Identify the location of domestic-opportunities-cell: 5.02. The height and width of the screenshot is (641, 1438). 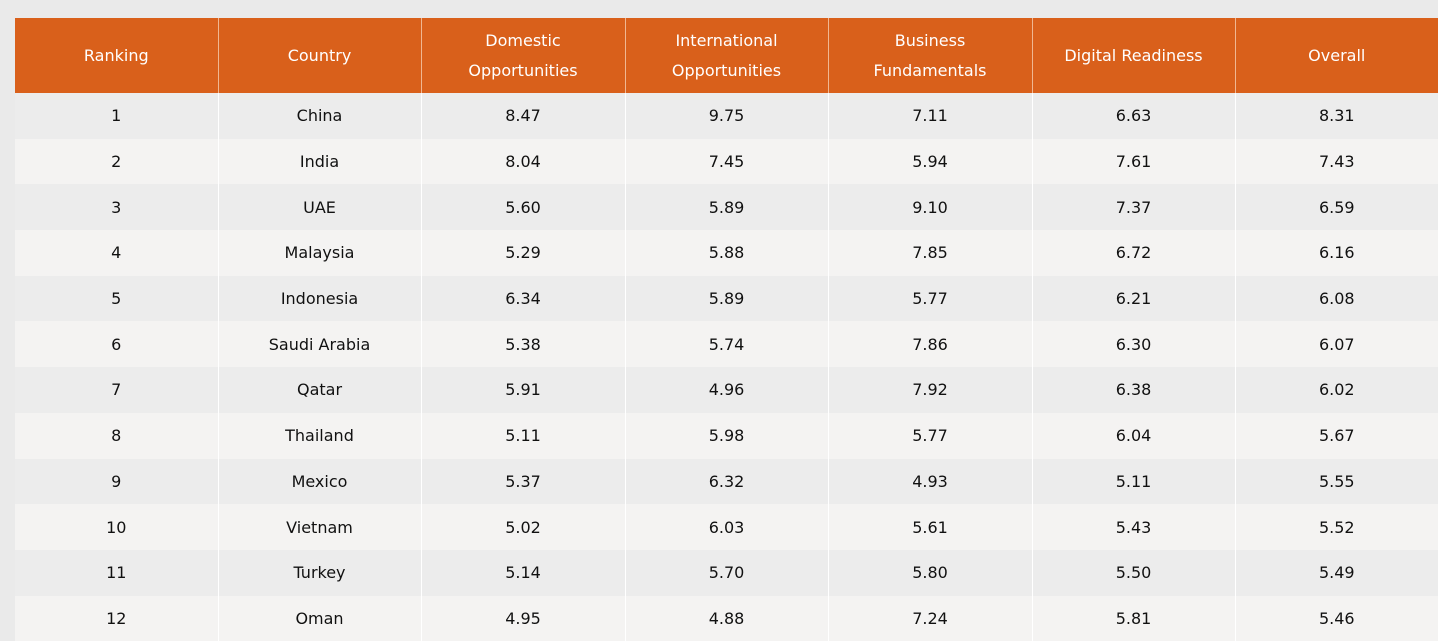
(523, 527).